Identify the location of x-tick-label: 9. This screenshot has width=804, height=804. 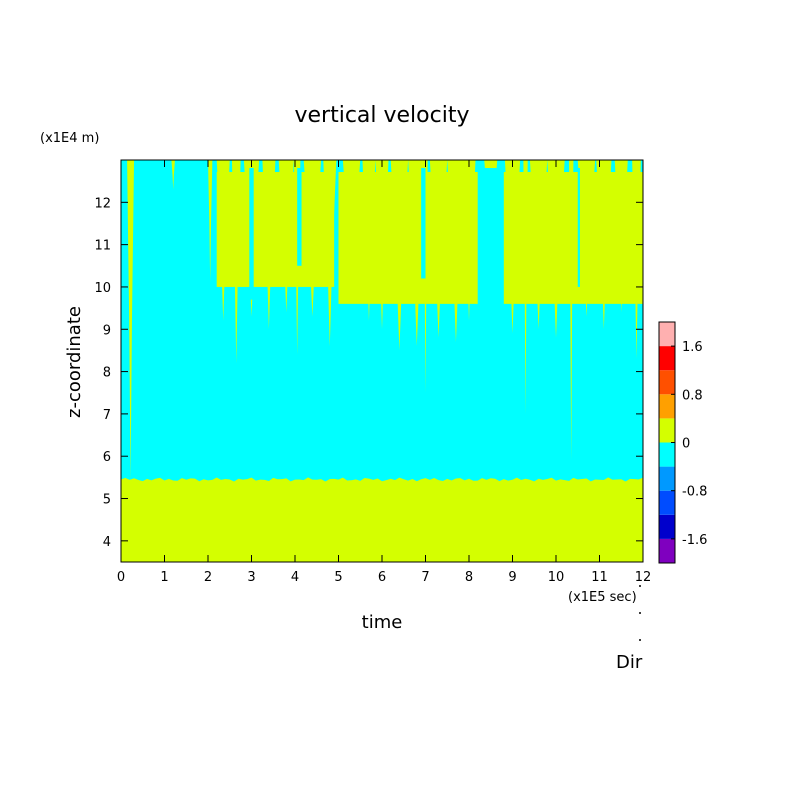
(512, 577).